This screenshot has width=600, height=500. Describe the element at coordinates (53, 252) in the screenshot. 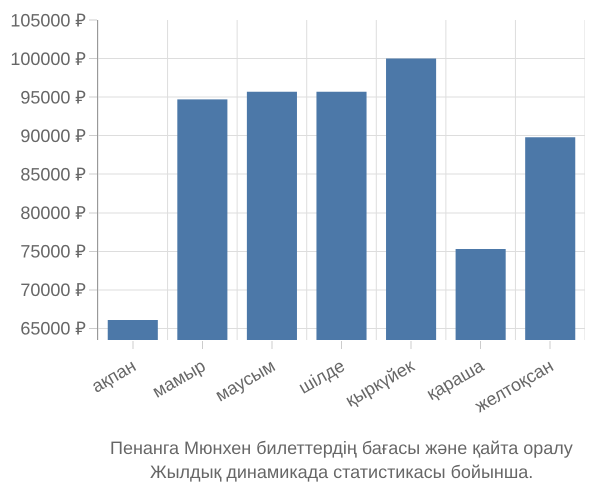

I see `y-tick-label: 75000 ₽` at that location.